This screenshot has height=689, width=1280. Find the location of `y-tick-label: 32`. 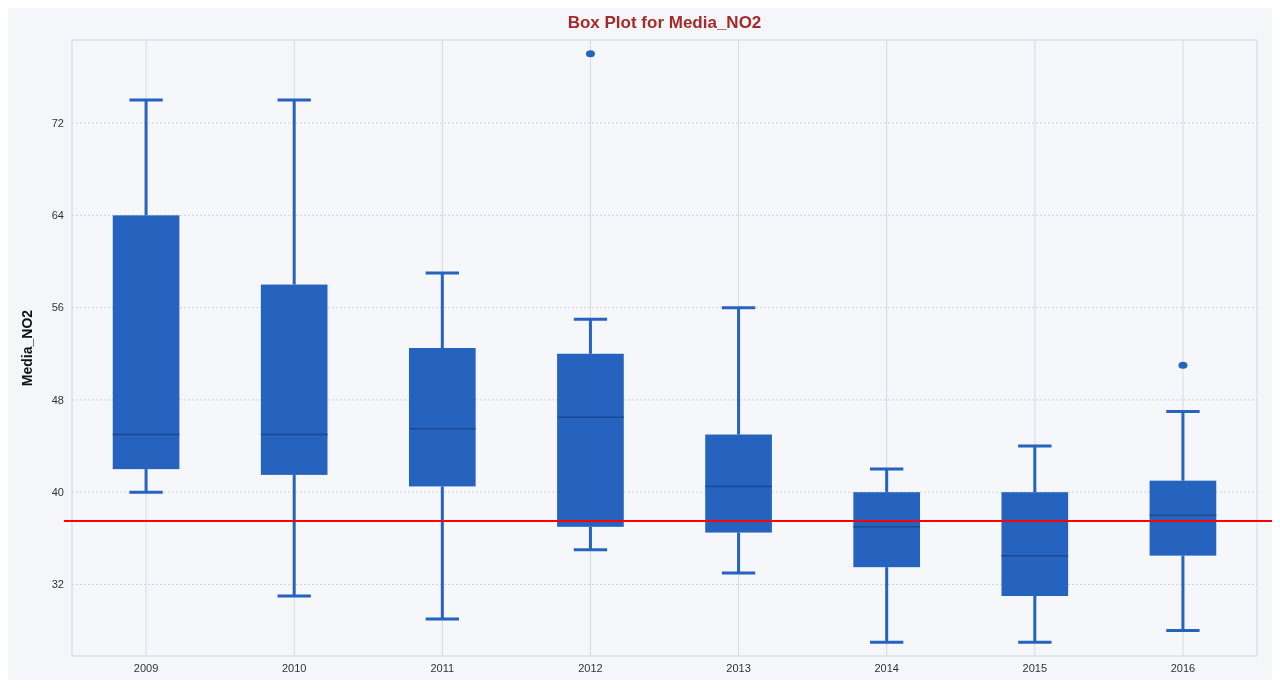

y-tick-label: 32 is located at coordinates (57, 584).